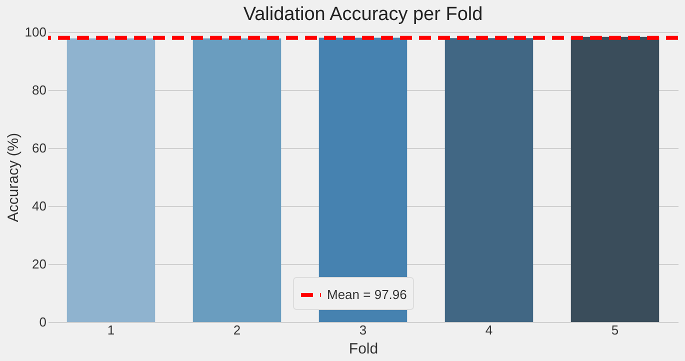  I want to click on y-tick-label: 60, so click(39, 148).